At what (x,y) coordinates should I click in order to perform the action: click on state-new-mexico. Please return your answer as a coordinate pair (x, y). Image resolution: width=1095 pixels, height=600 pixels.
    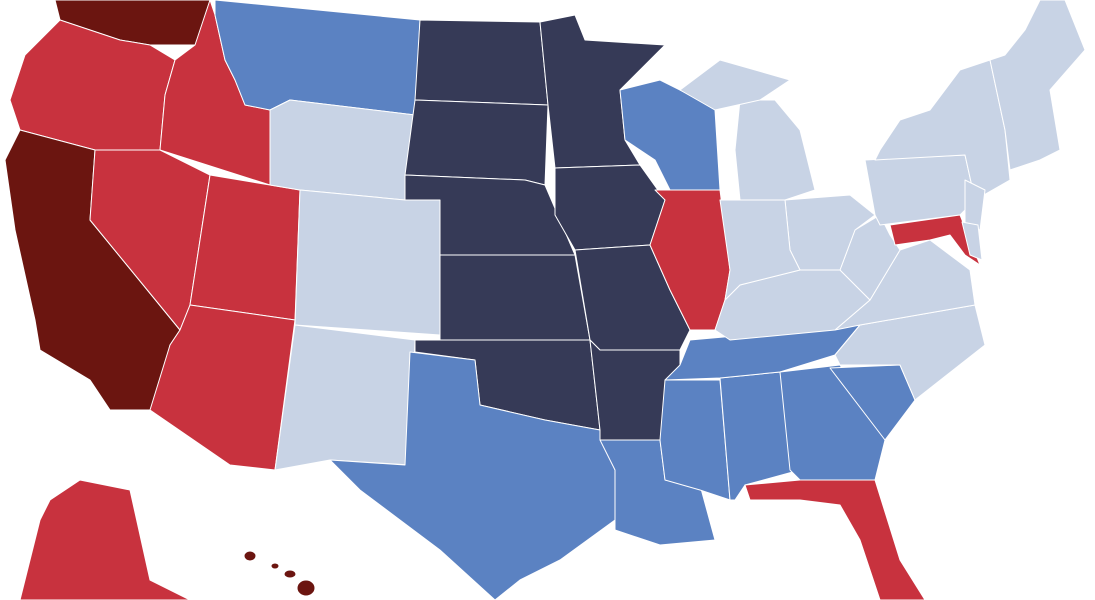
    Looking at the image, I should click on (345, 397).